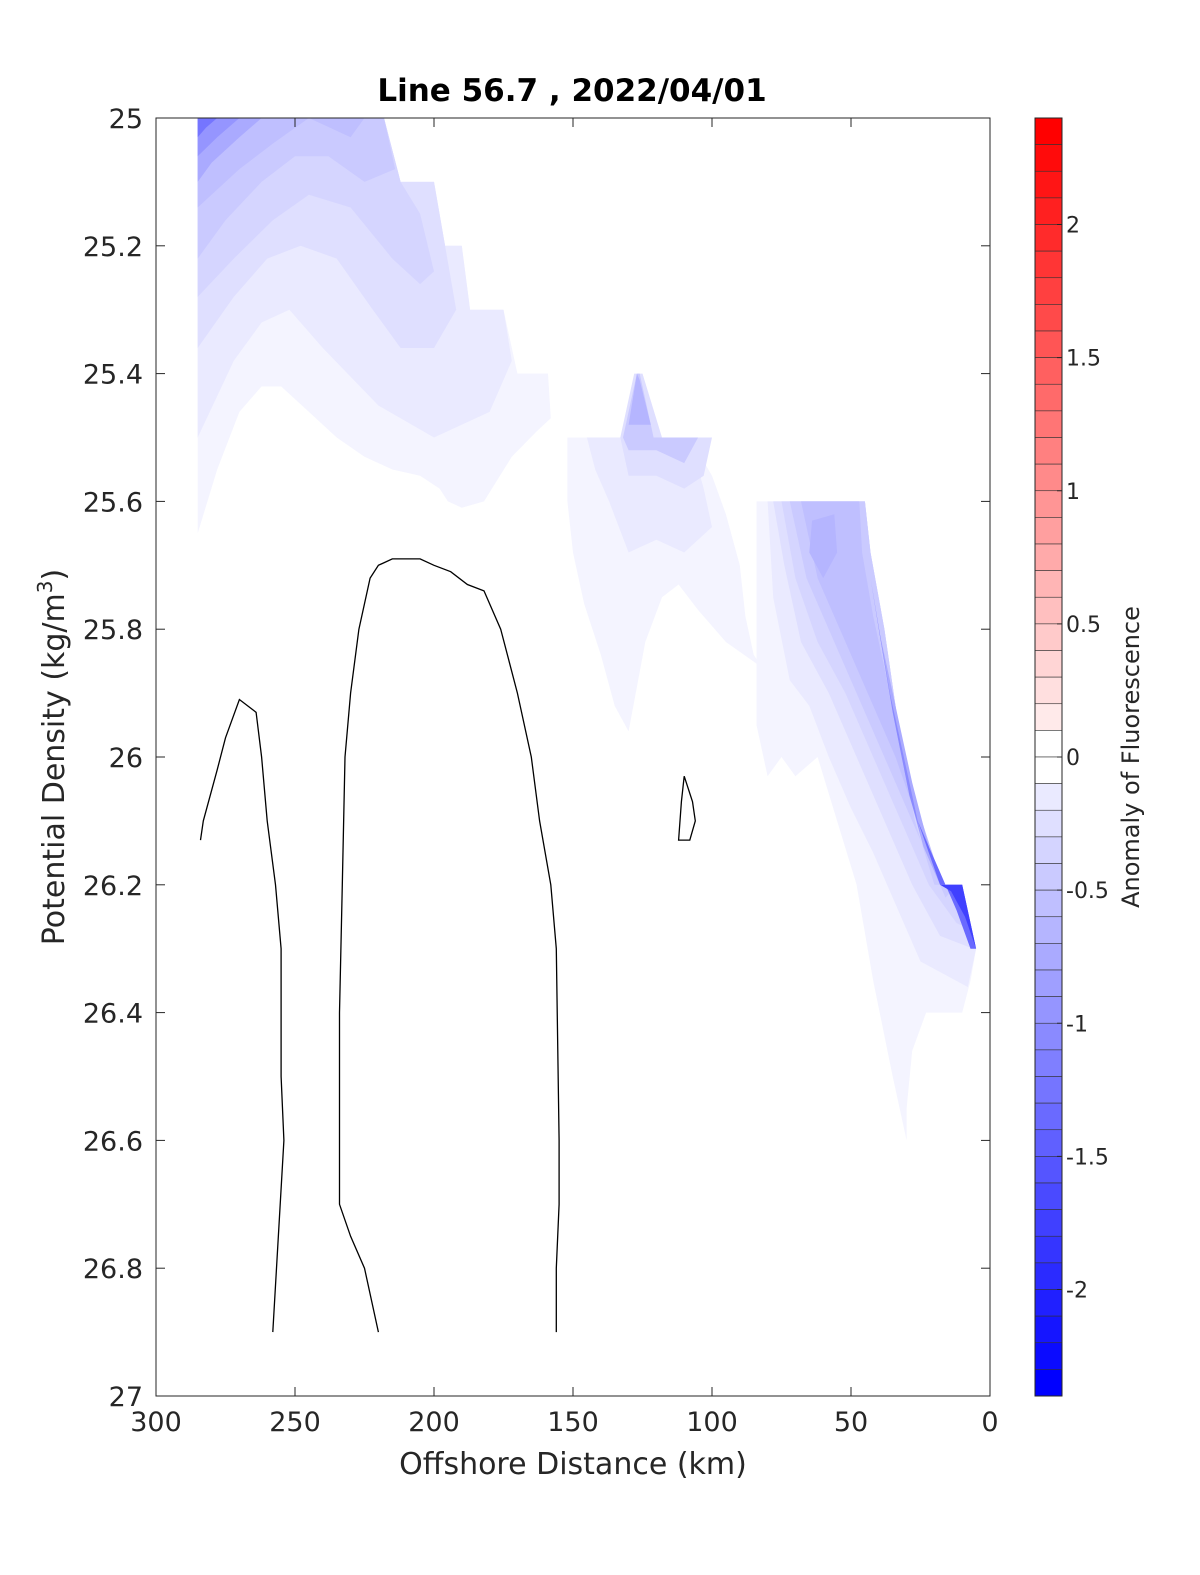 The height and width of the screenshot is (1575, 1200). I want to click on y-axis-label-main: Potential Density (kg/m, so click(54, 769).